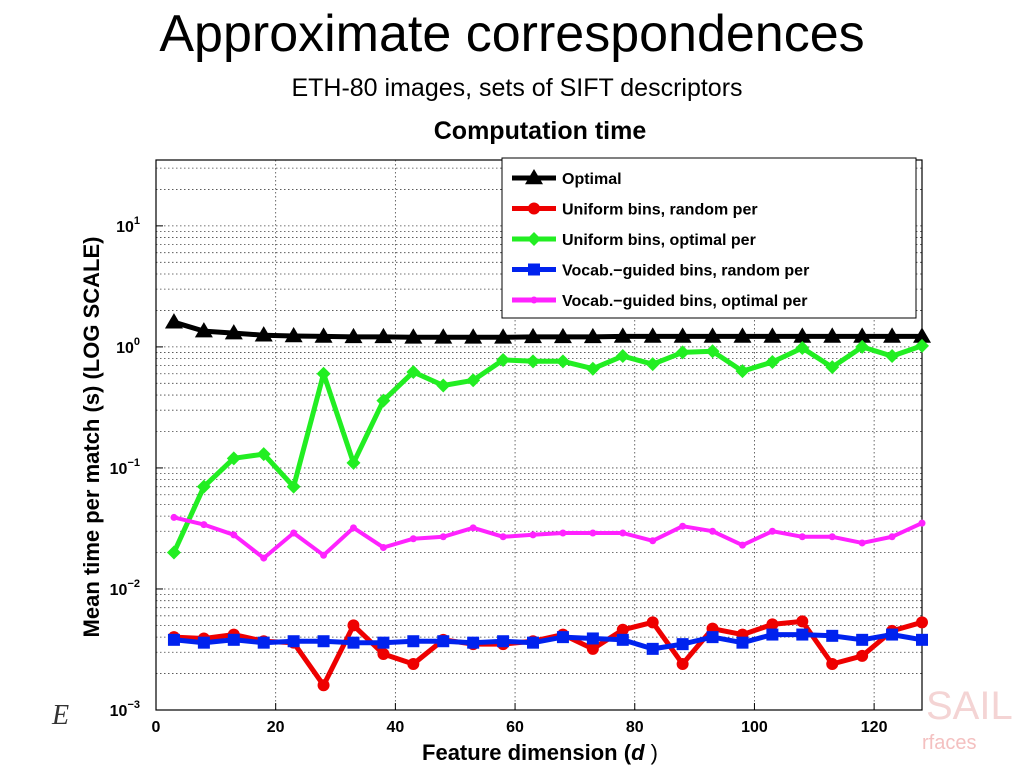 Image resolution: width=1024 pixels, height=768 pixels. What do you see at coordinates (754, 727) in the screenshot?
I see `x-tick-label: 100` at bounding box center [754, 727].